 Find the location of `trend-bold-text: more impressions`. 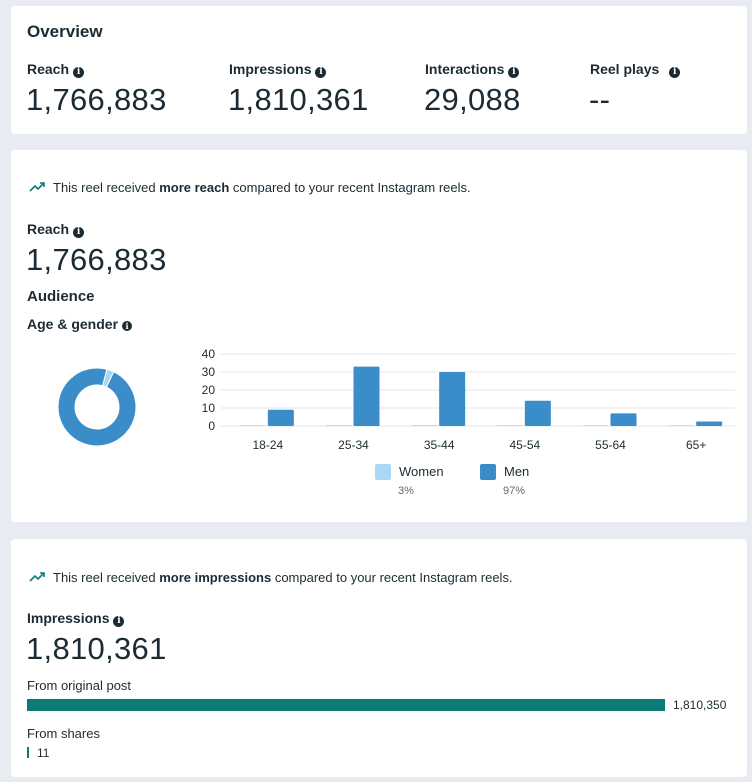

trend-bold-text: more impressions is located at coordinates (215, 577).